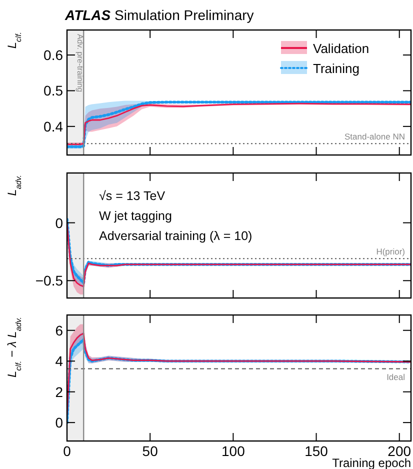 The image size is (413, 469). I want to click on y-tick-label: 6, so click(59, 330).